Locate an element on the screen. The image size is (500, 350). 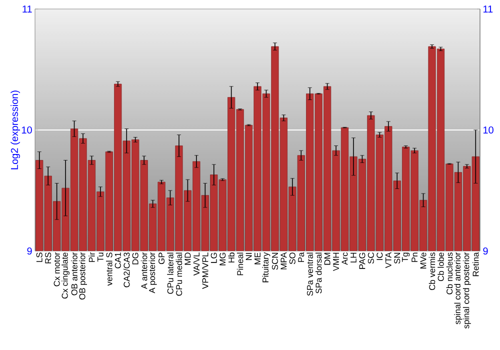
x-tick-label: Cb vermis is located at coordinates (432, 271).